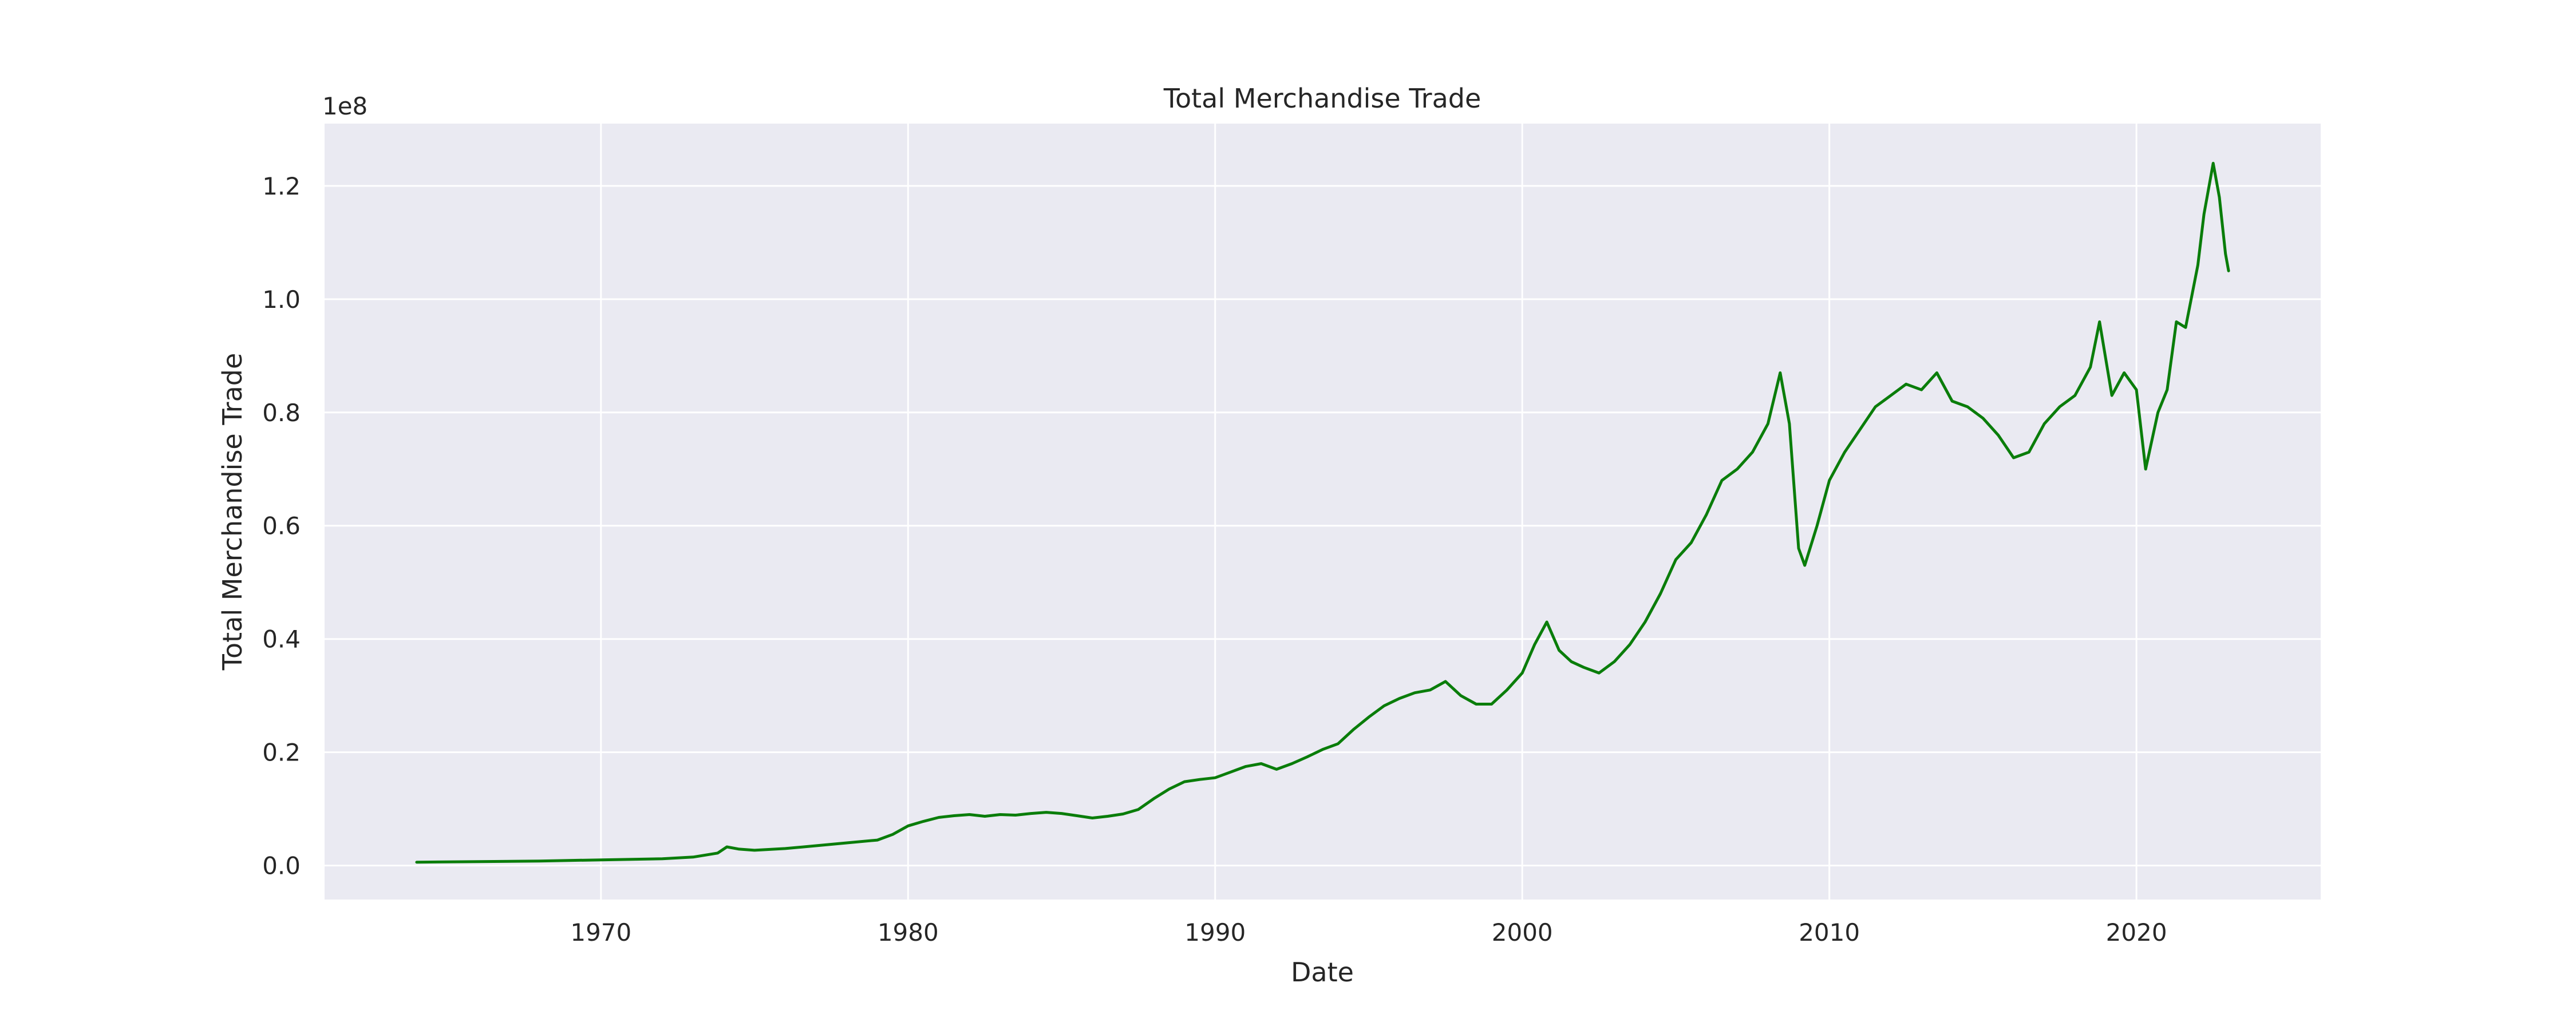 The image size is (2576, 1030). Describe the element at coordinates (1322, 98) in the screenshot. I see `chart-title: Total Merchandise Trade` at that location.